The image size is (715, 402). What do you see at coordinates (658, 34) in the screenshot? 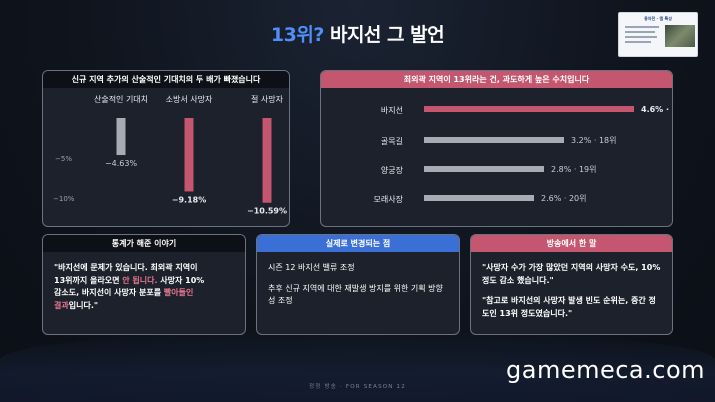
I see `slide-preview-thumbnail: 용자전 · 맵 특성` at bounding box center [658, 34].